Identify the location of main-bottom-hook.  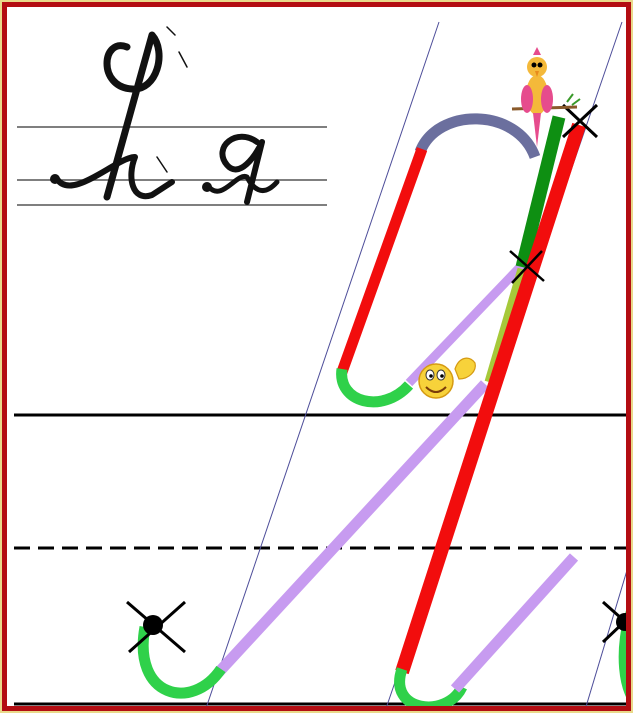
(430, 686).